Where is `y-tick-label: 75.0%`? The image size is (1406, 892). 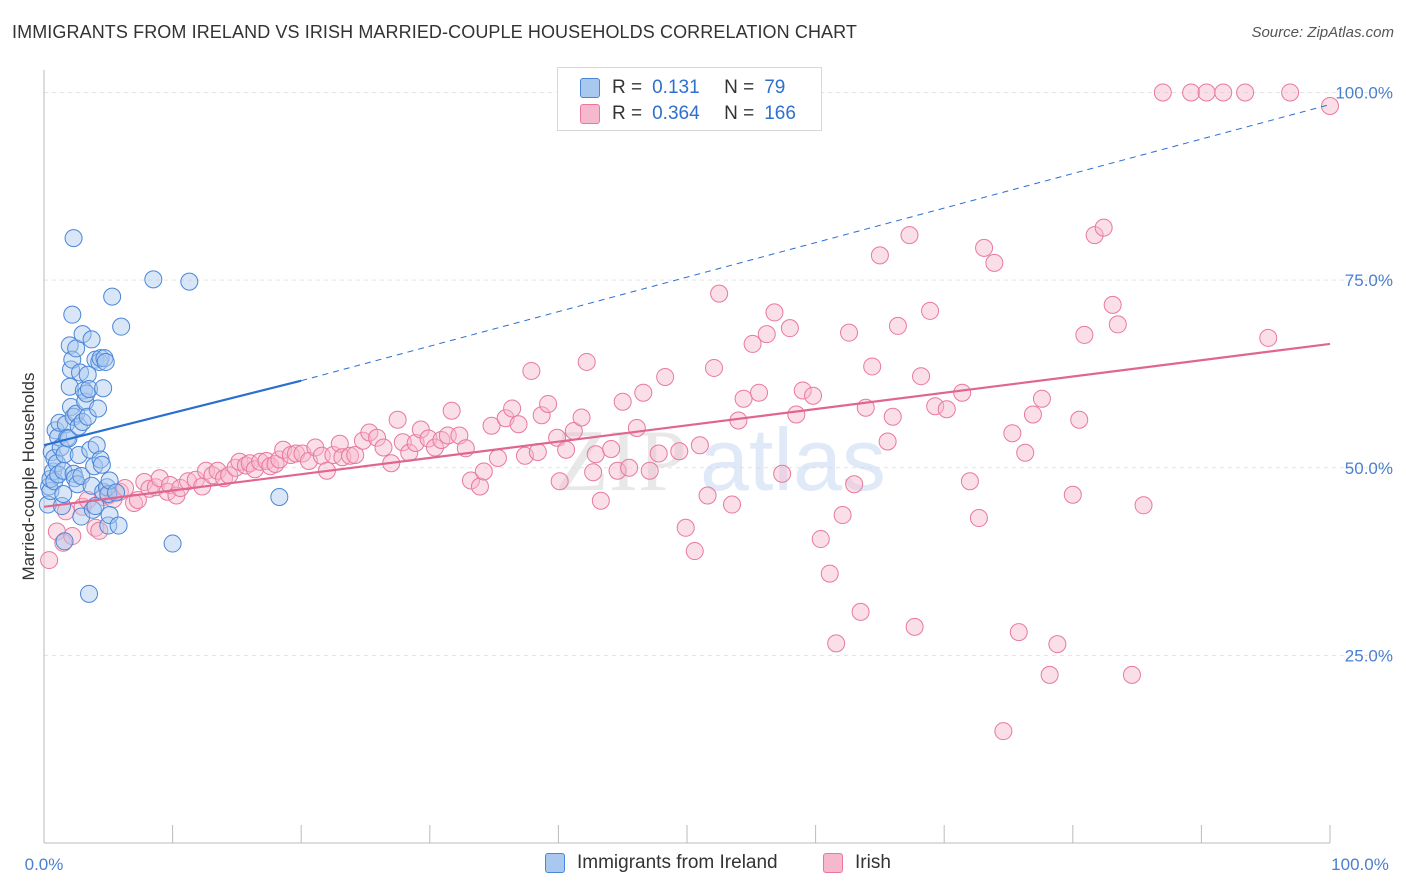
y-tick-label: 75.0% is located at coordinates (1369, 280).